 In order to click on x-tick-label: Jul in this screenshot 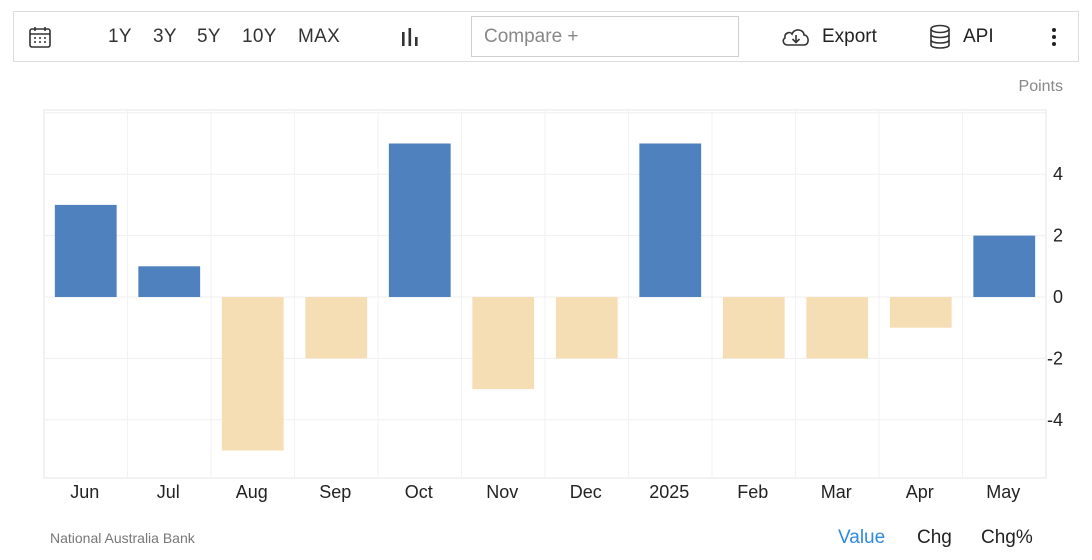, I will do `click(168, 492)`.